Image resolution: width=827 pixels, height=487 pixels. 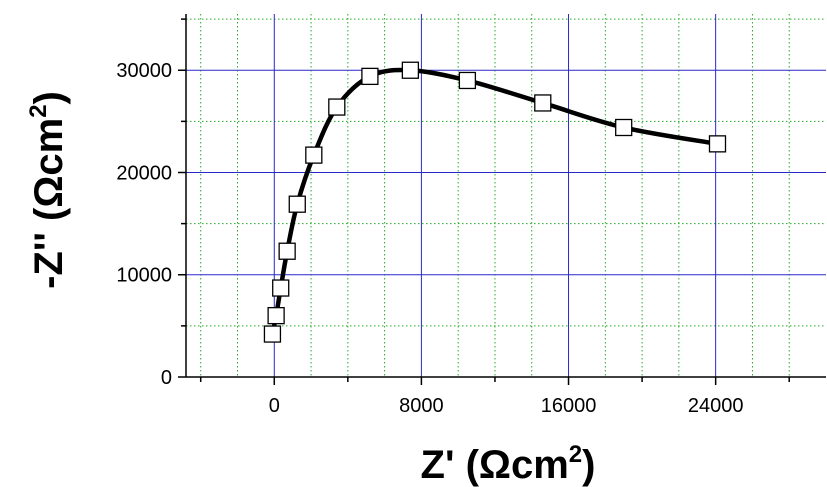 I want to click on y-tick-label: 30000, so click(x=144, y=71).